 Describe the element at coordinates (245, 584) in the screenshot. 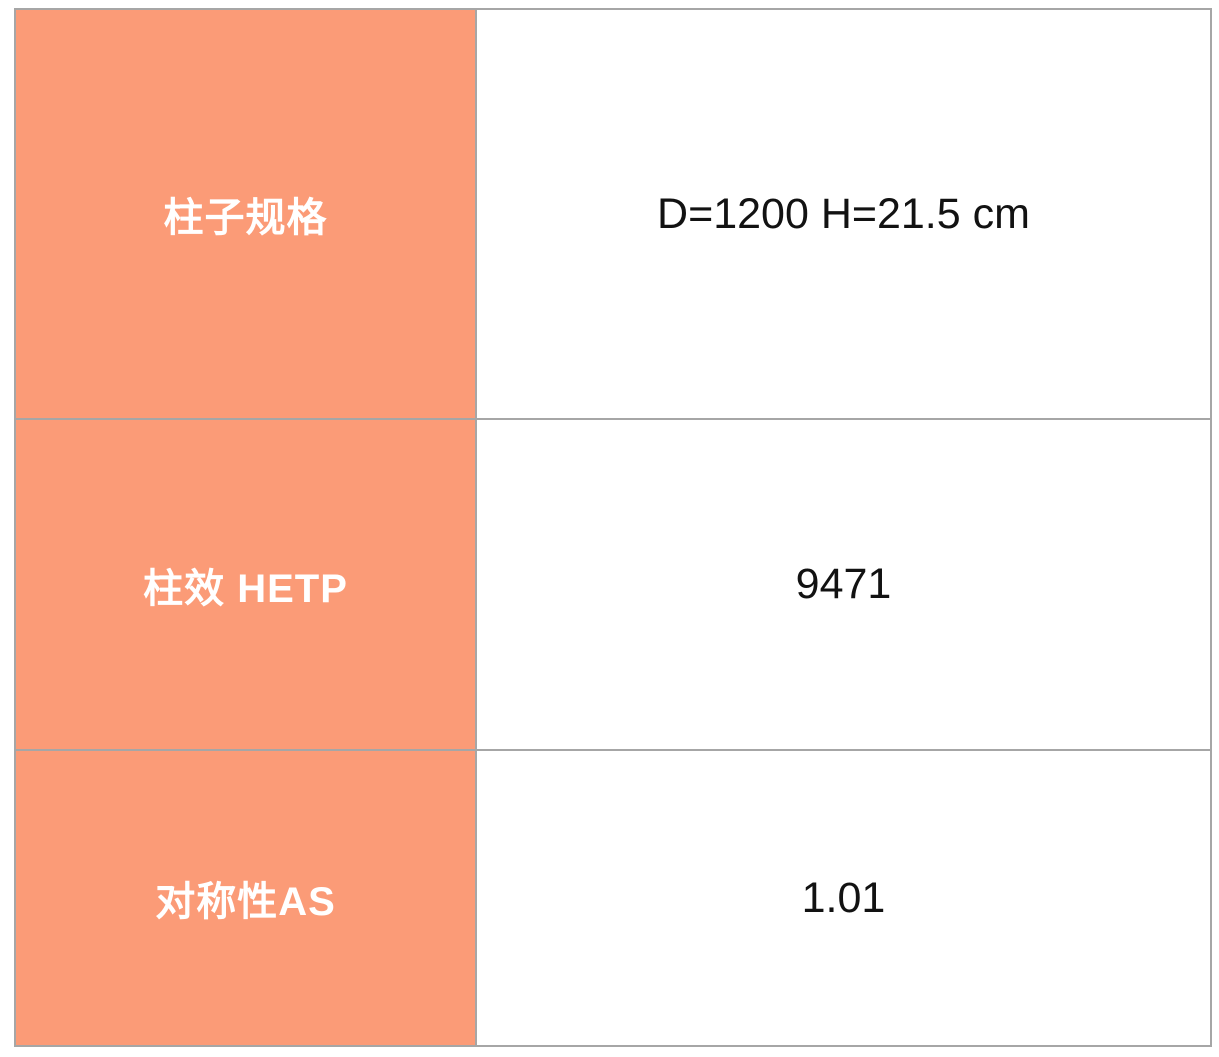

I see `row-label-cell: 柱效 HETP` at that location.